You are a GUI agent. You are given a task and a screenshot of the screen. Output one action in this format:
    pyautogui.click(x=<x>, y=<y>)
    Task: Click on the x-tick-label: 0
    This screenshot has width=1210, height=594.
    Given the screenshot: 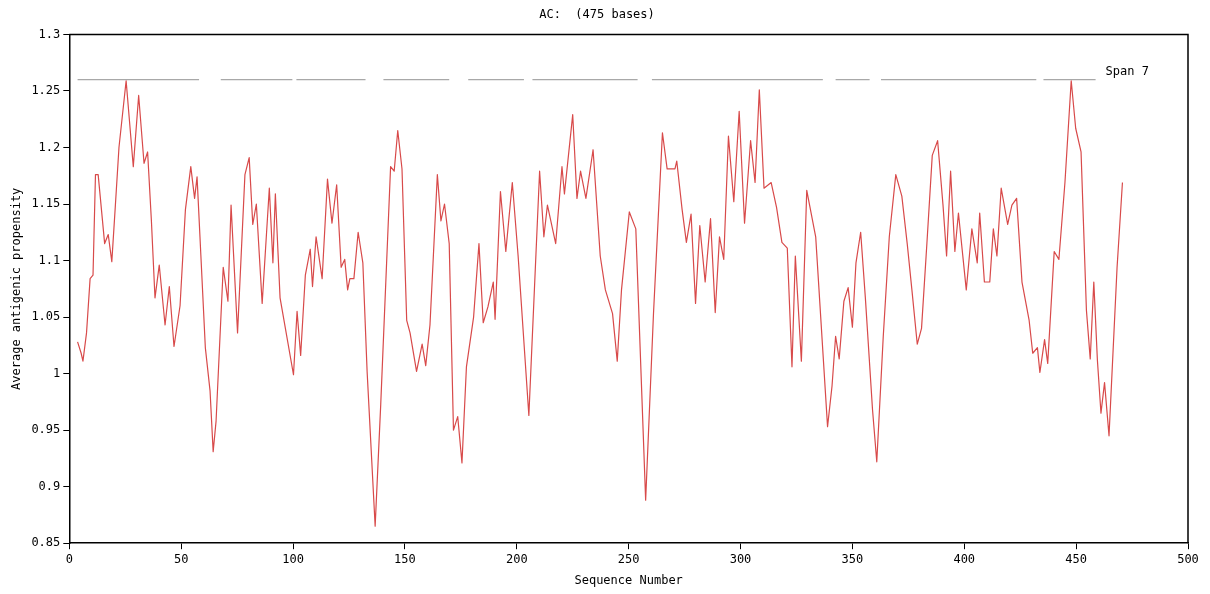 What is the action you would take?
    pyautogui.click(x=69, y=558)
    